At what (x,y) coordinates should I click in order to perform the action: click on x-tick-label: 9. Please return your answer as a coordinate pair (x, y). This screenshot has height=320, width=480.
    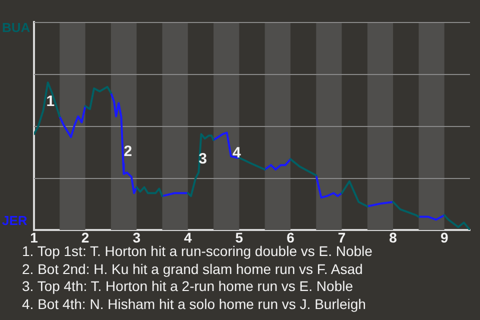
    Looking at the image, I should click on (444, 237).